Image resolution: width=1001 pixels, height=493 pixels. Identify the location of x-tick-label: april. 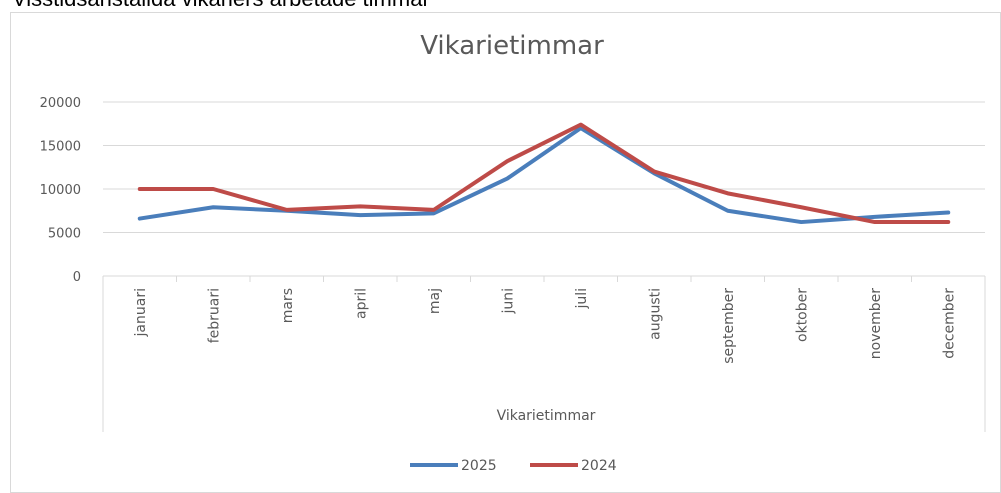
(361, 303).